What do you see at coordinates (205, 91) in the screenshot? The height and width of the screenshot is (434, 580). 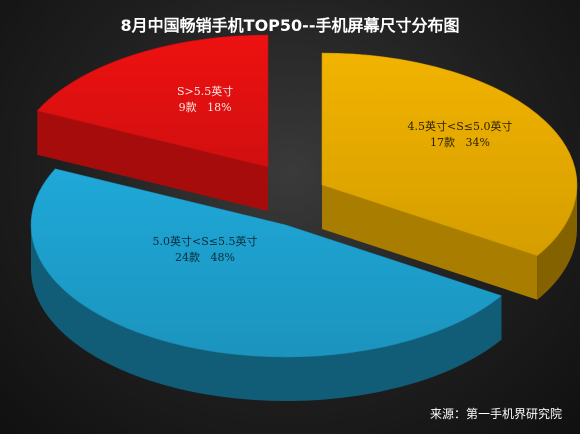 I see `slice-category-label: S>5.5英寸` at bounding box center [205, 91].